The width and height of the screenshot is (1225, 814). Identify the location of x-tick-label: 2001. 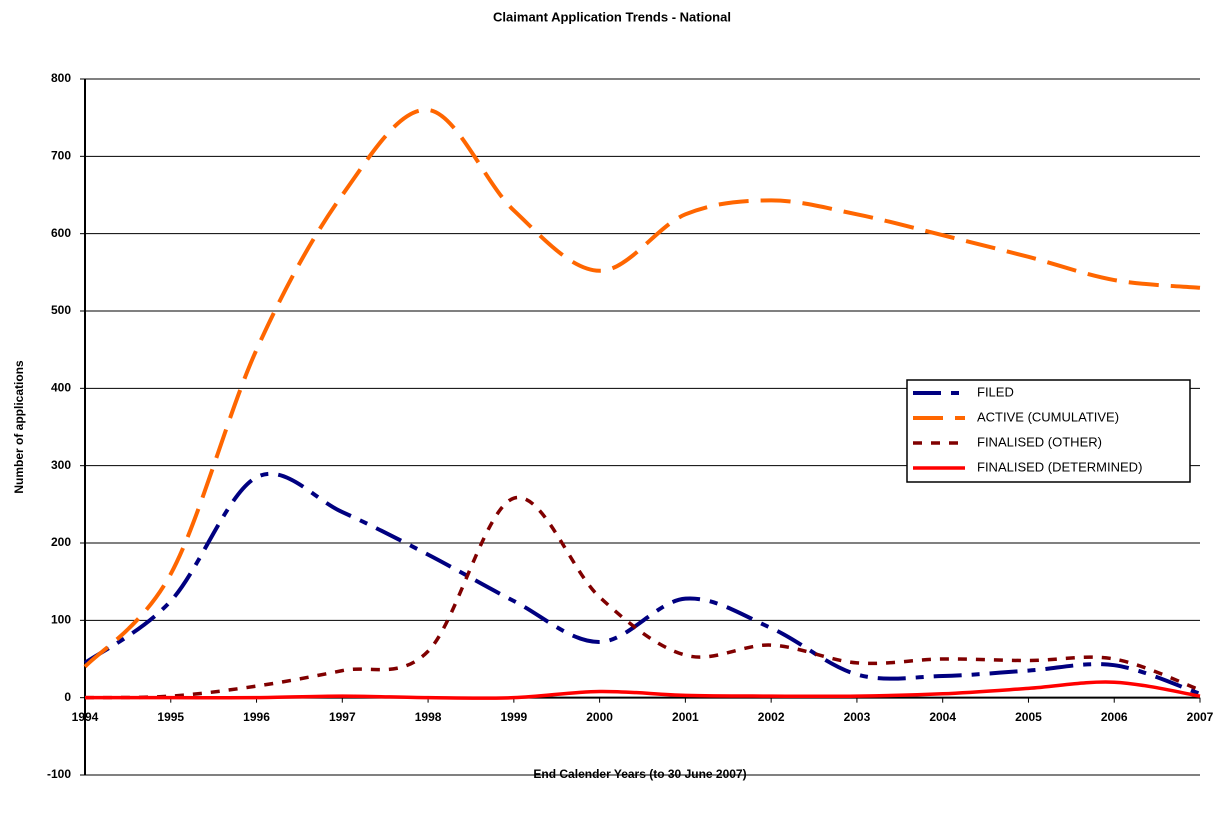
(685, 717).